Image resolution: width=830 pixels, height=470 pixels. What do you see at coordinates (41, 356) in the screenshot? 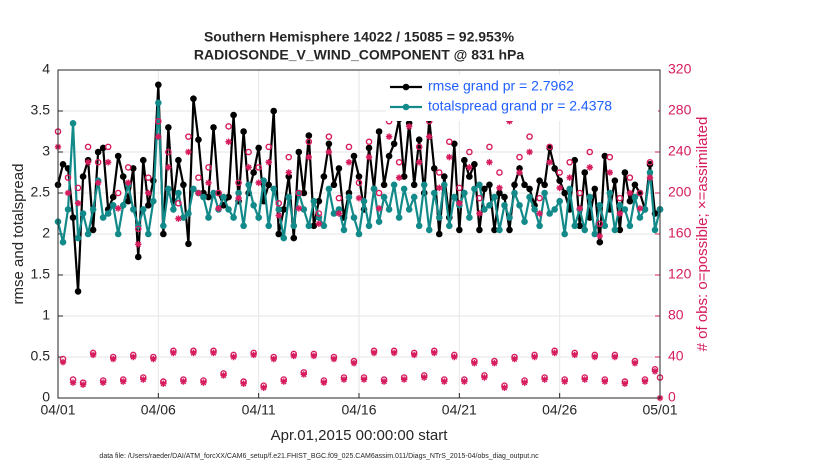
I see `y-tick-label: 0.5` at bounding box center [41, 356].